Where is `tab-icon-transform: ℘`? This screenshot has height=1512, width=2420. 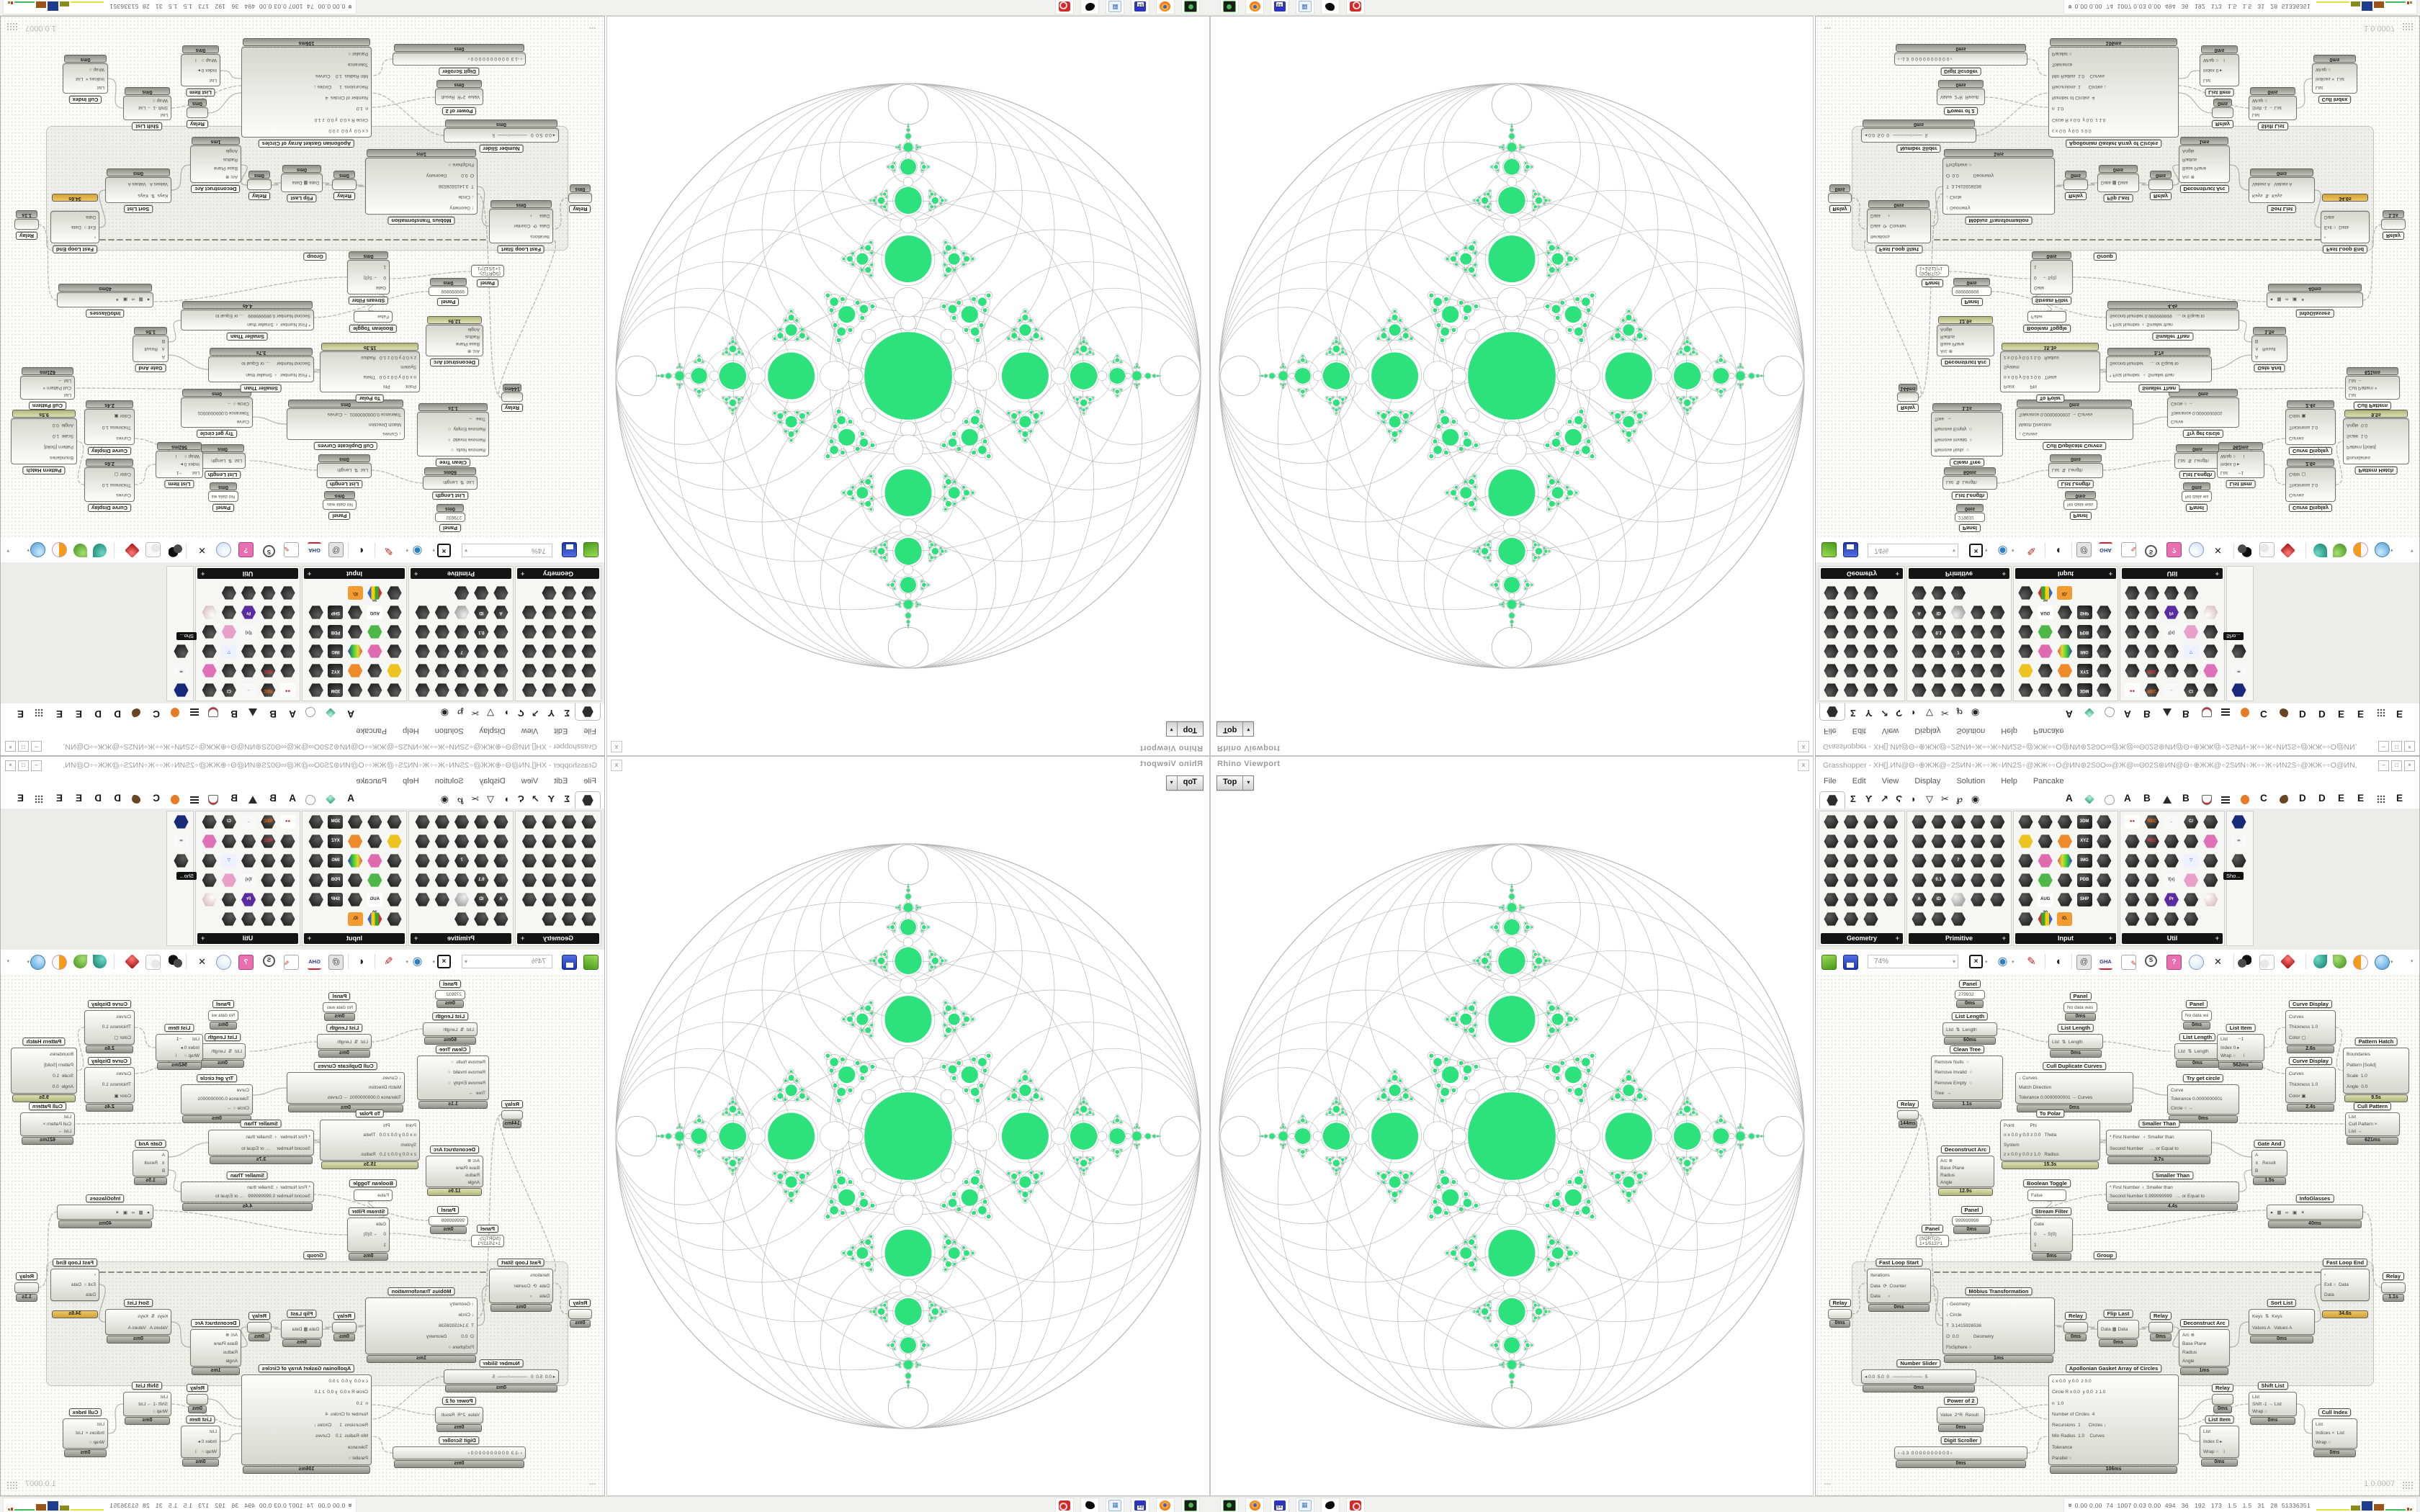
tab-icon-transform: ℘ is located at coordinates (1959, 798).